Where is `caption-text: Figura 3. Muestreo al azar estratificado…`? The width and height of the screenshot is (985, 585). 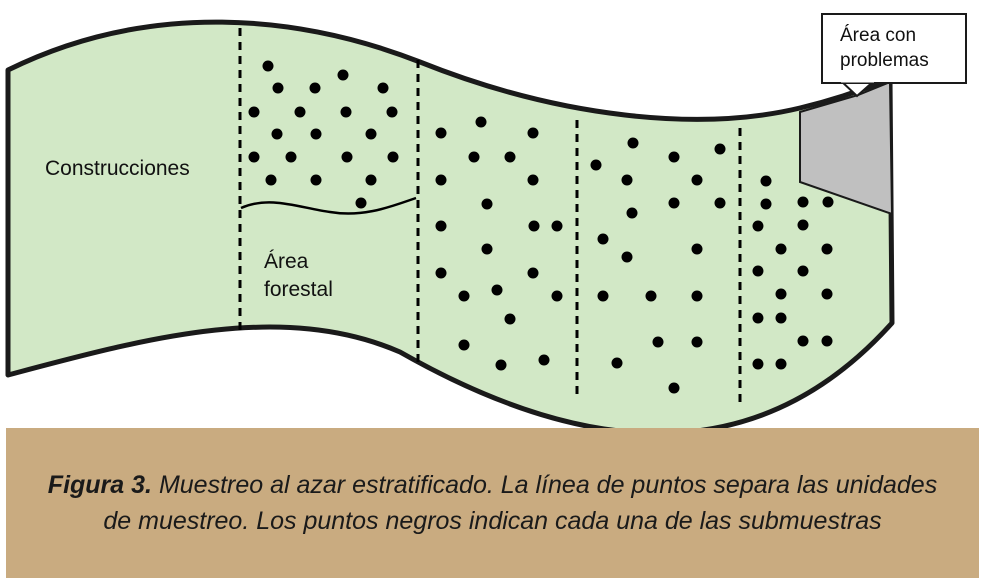 caption-text: Figura 3. Muestreo al azar estratificado… is located at coordinates (492, 503).